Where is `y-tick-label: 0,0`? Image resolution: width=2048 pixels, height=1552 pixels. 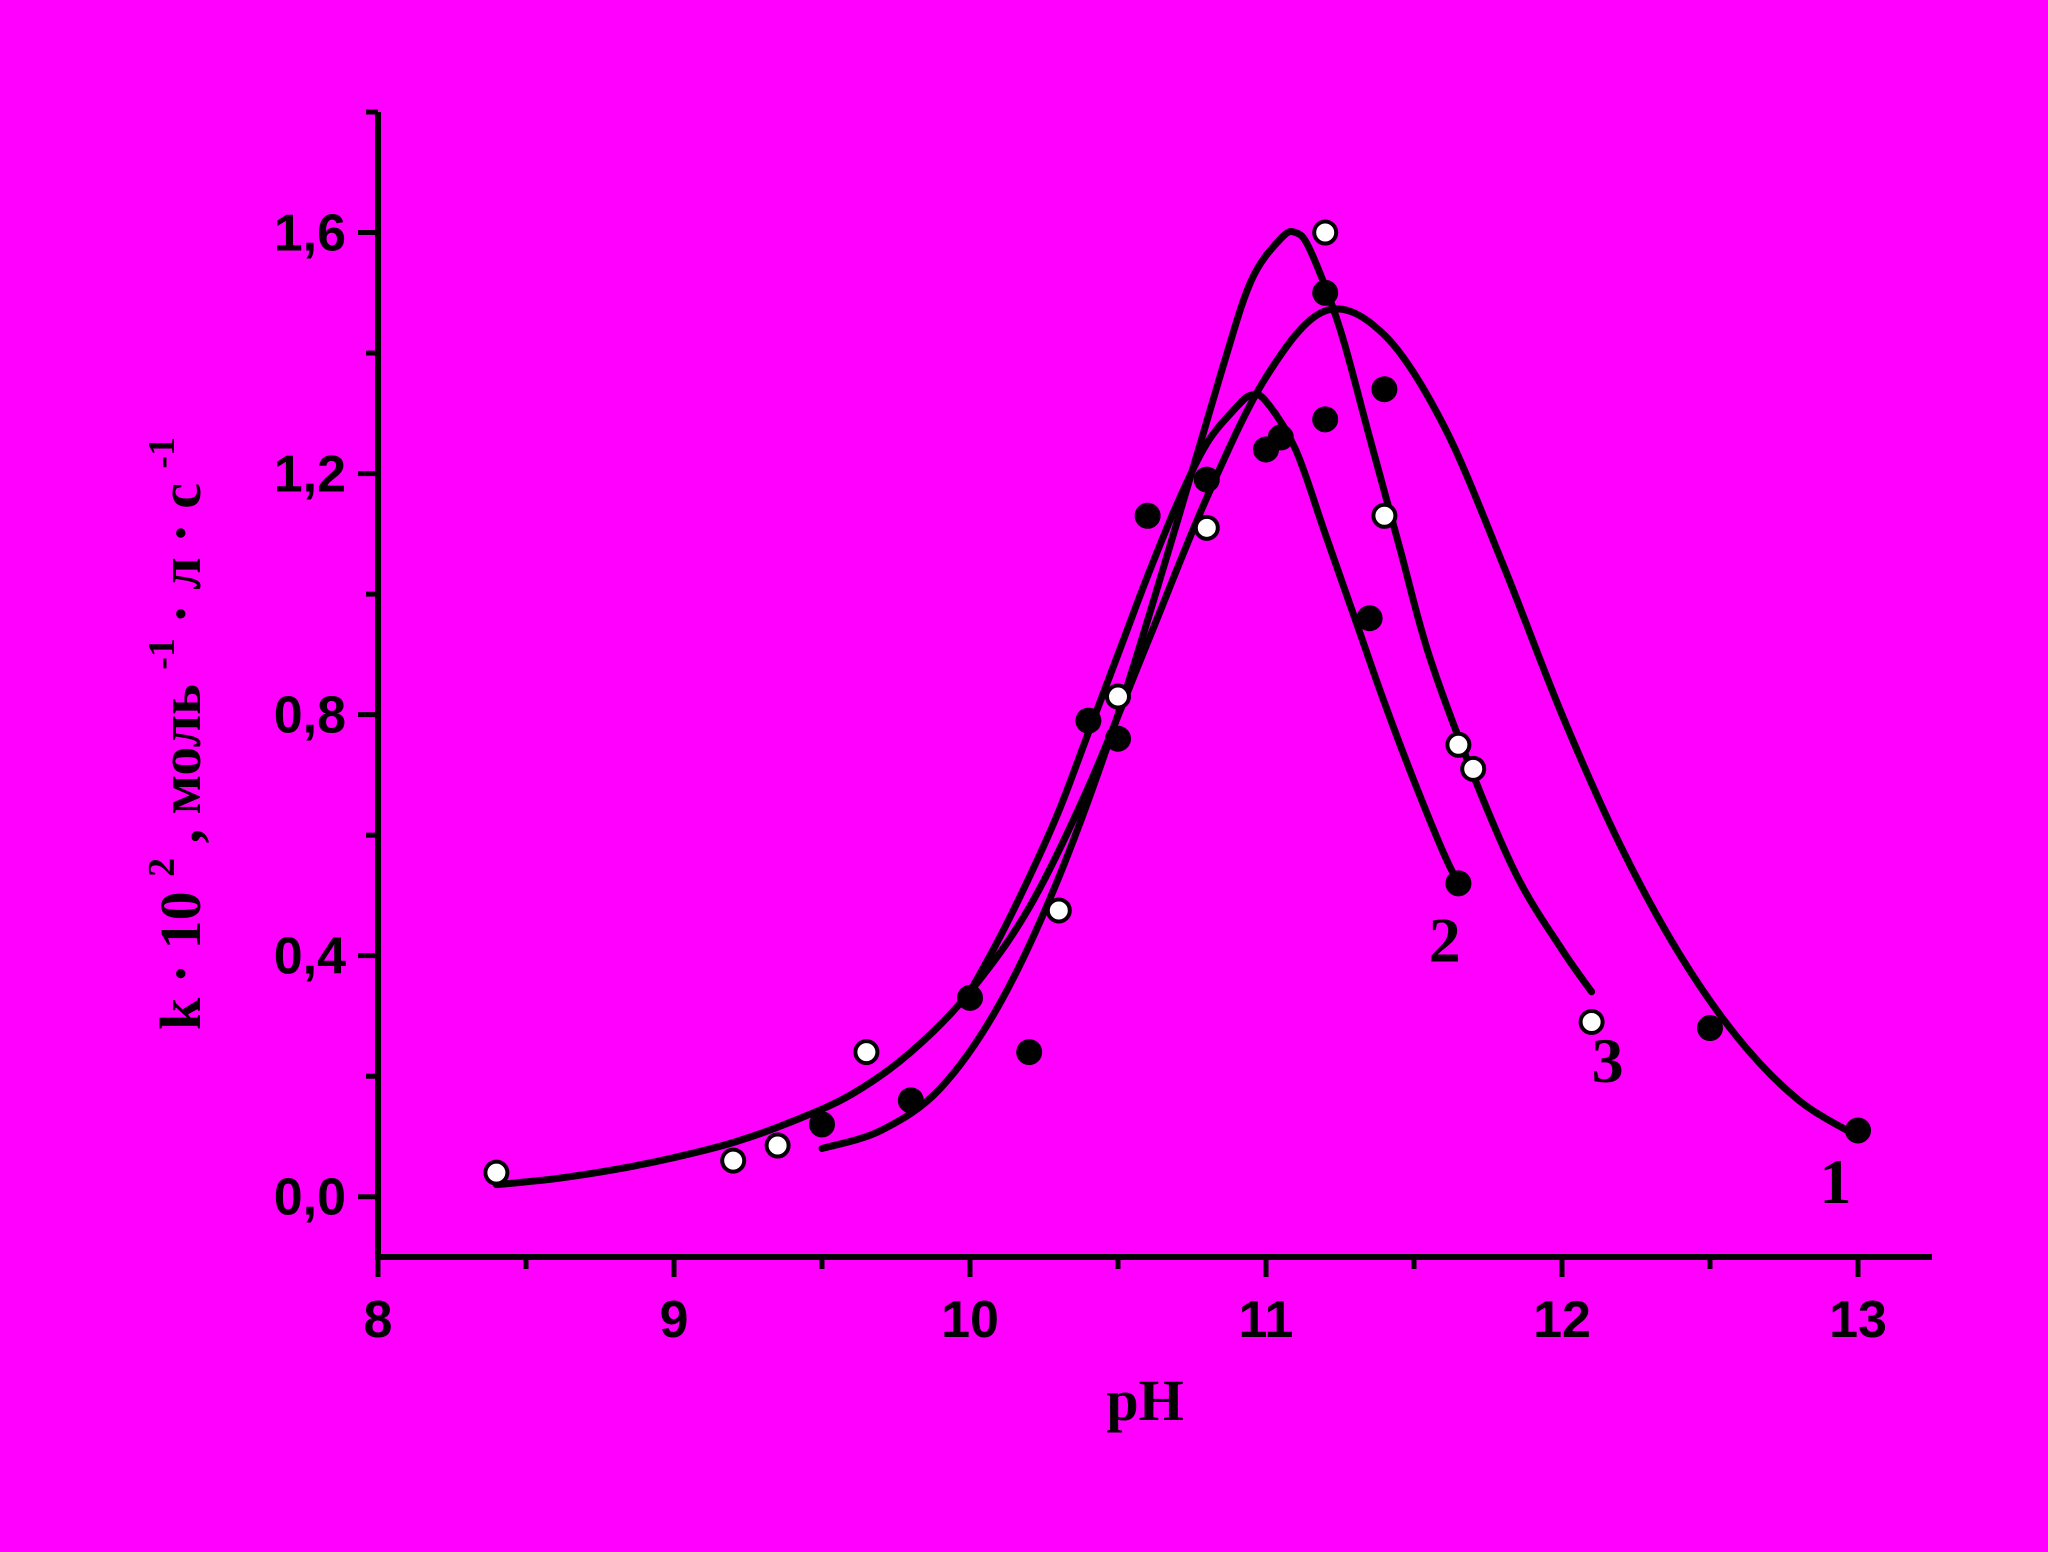 y-tick-label: 0,0 is located at coordinates (310, 1198).